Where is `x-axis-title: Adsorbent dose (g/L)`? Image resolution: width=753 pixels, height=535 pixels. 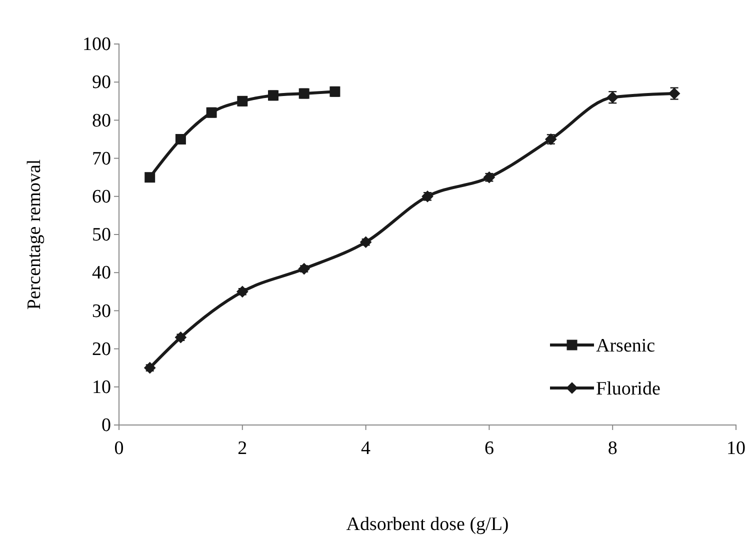 x-axis-title: Adsorbent dose (g/L) is located at coordinates (427, 524).